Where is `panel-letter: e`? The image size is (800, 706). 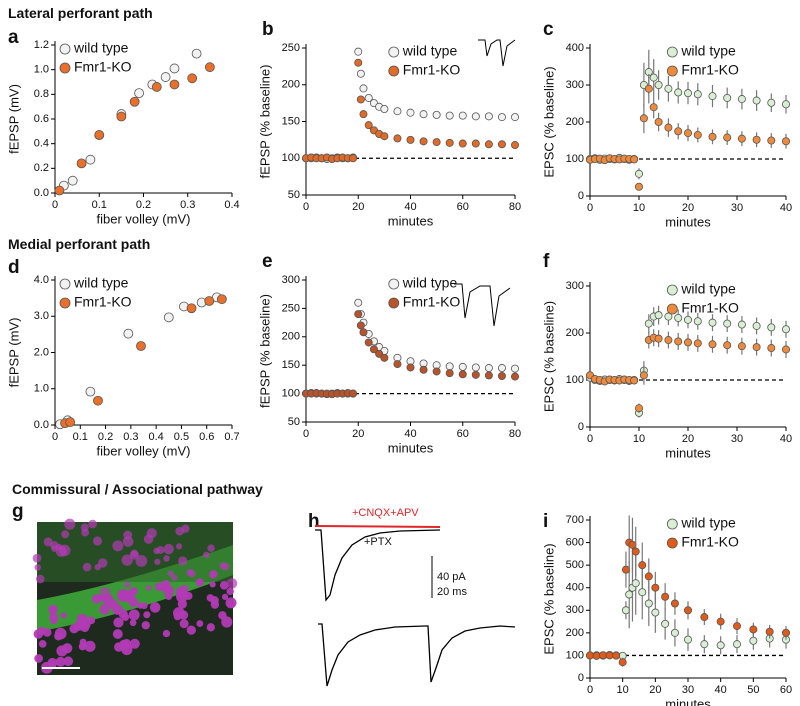 panel-letter: e is located at coordinates (267, 261).